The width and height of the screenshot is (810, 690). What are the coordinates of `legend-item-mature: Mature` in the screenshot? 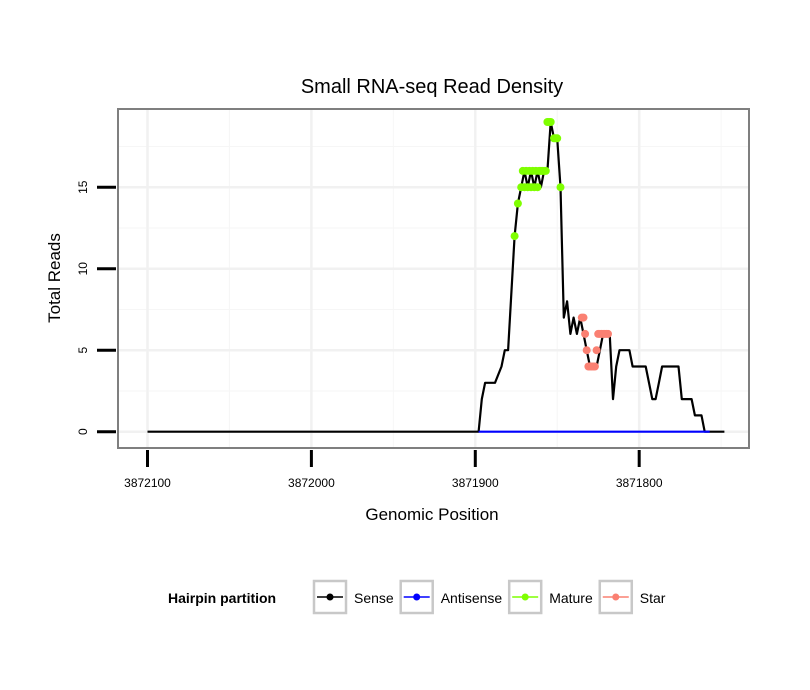 It's located at (550, 597).